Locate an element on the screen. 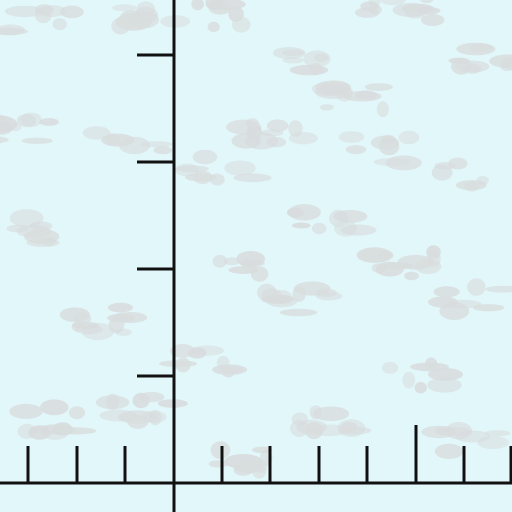 This screenshot has width=512, height=512. horizontal-axis-ticks is located at coordinates (269, 454).